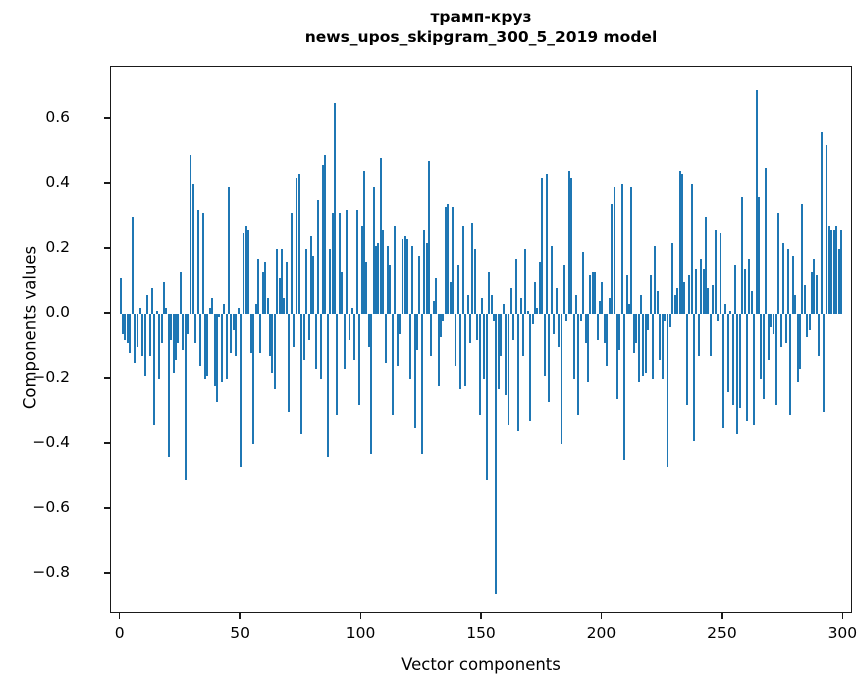 The image size is (867, 696). Describe the element at coordinates (240, 633) in the screenshot. I see `x-tick-label: 50` at that location.